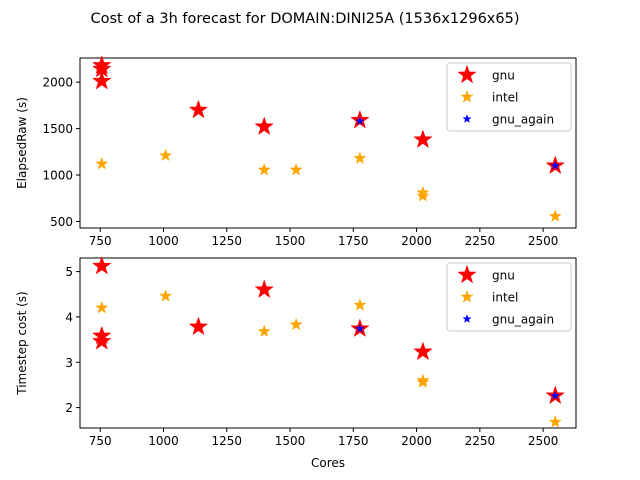  What do you see at coordinates (328, 463) in the screenshot?
I see `x-axis-label: Cores` at bounding box center [328, 463].